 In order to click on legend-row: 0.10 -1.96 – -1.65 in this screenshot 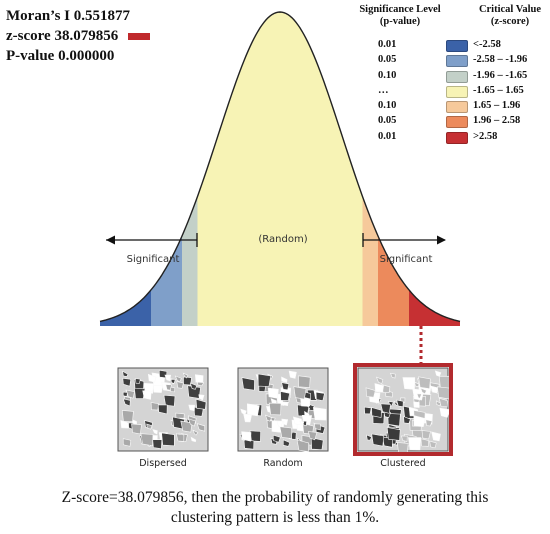, I will do `click(444, 76)`.